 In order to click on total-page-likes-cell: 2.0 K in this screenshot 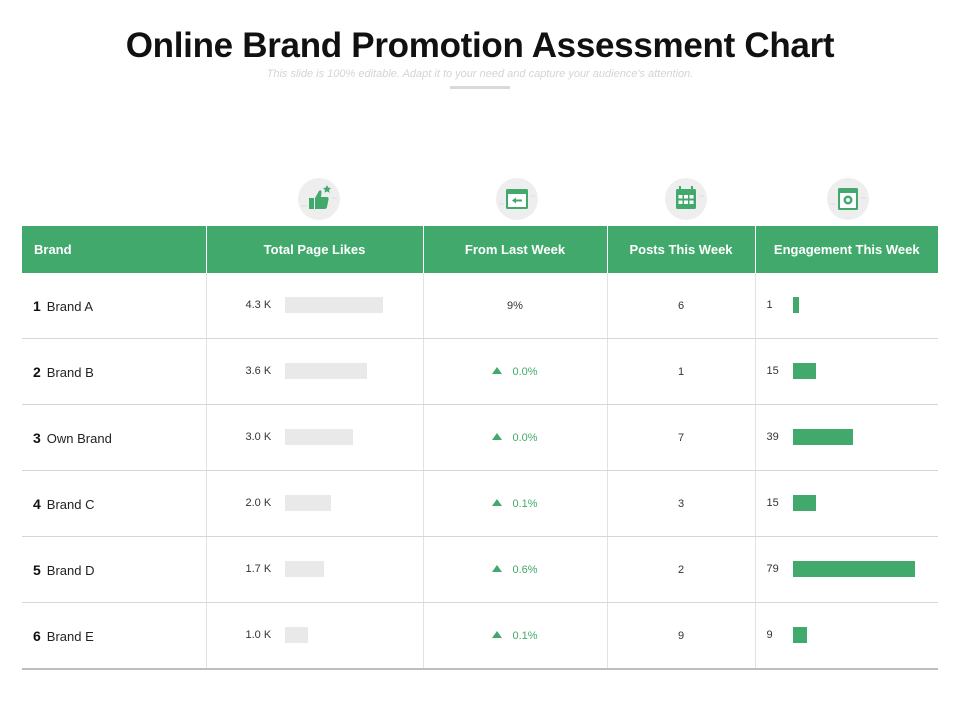, I will do `click(315, 503)`.